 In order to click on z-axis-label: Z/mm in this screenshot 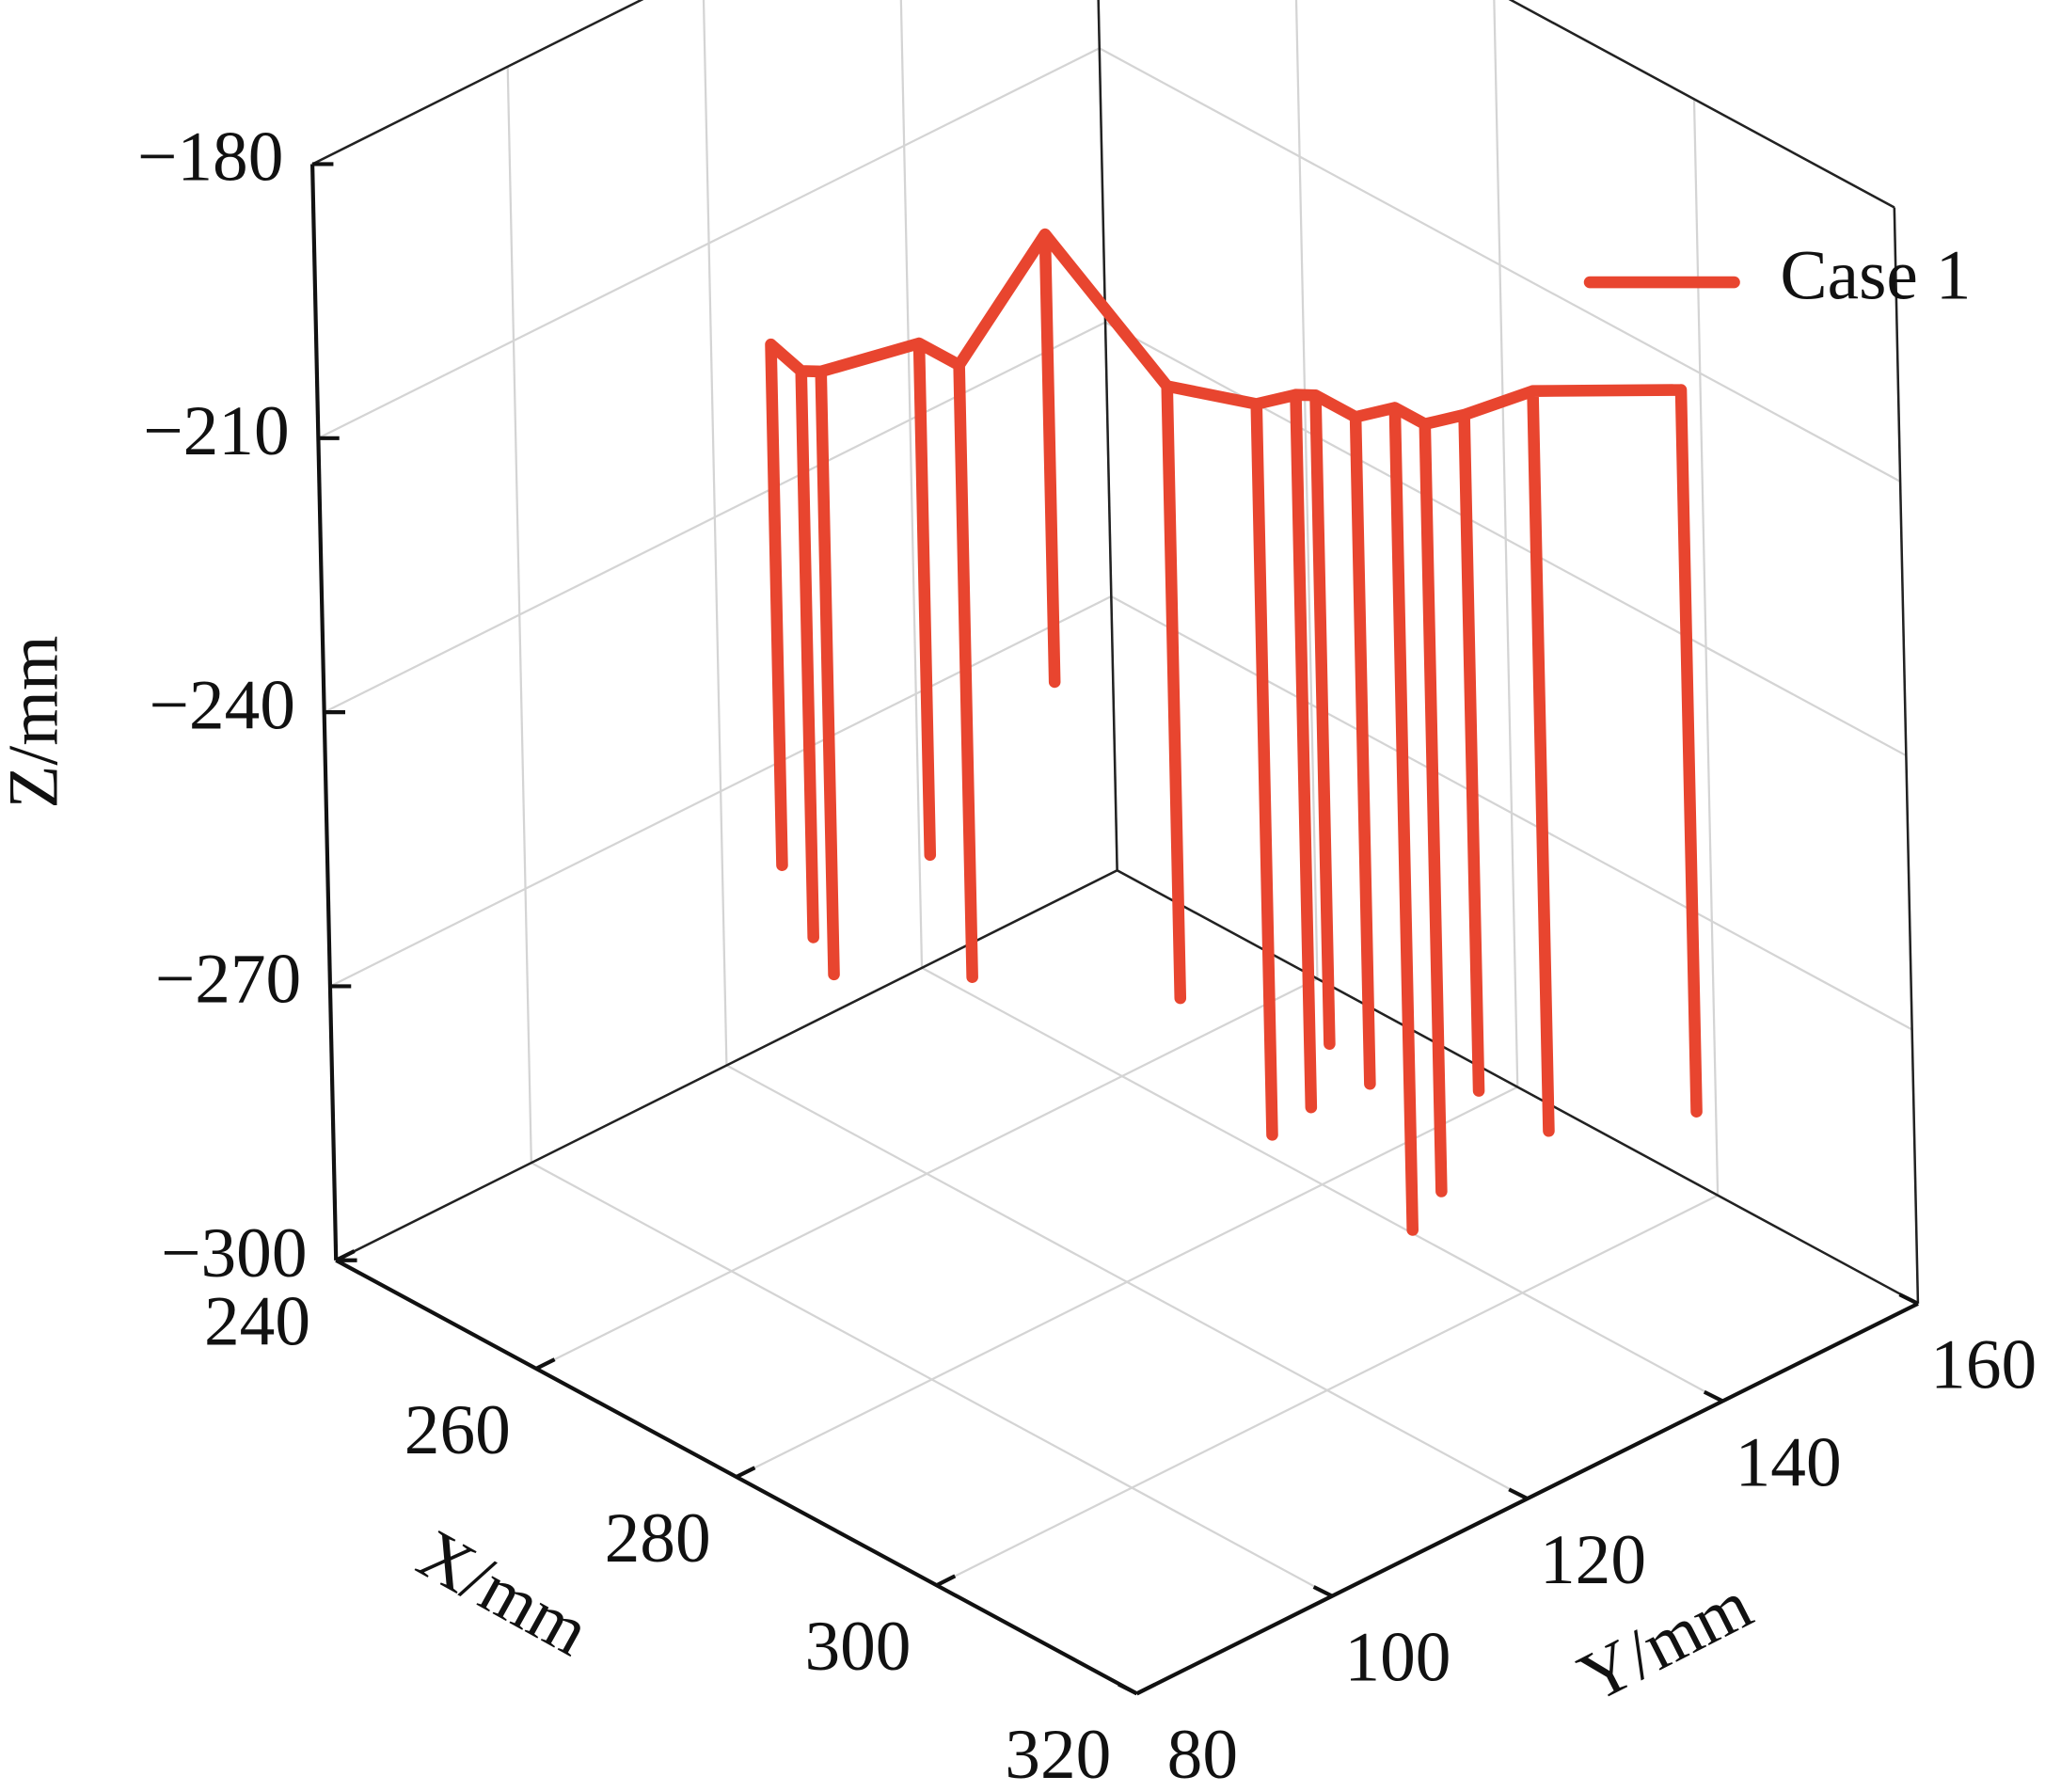, I will do `click(37, 722)`.